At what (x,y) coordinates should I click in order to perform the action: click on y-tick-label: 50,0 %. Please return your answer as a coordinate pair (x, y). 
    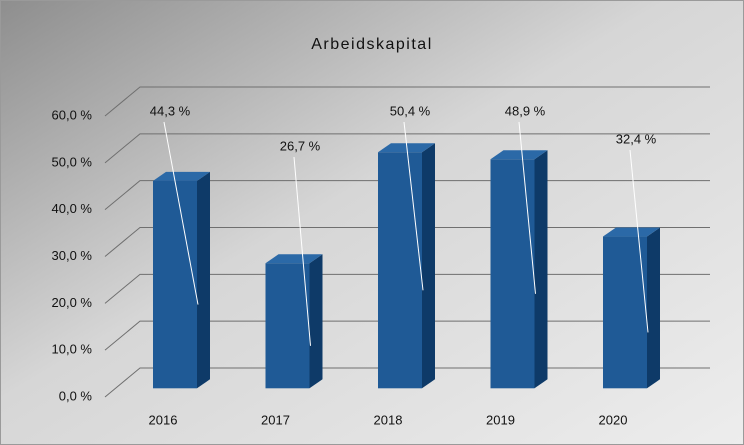
    Looking at the image, I should click on (72, 161).